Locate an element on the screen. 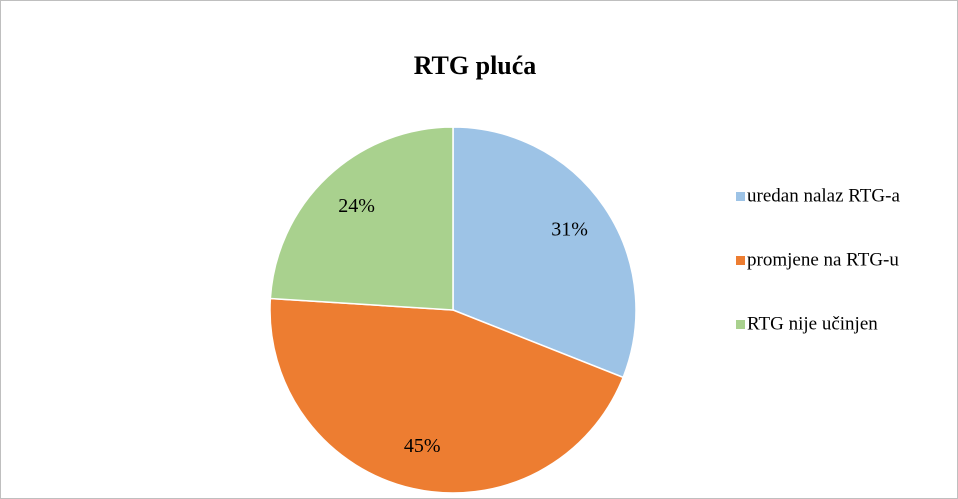  chart-title: RTG pluća is located at coordinates (475, 65).